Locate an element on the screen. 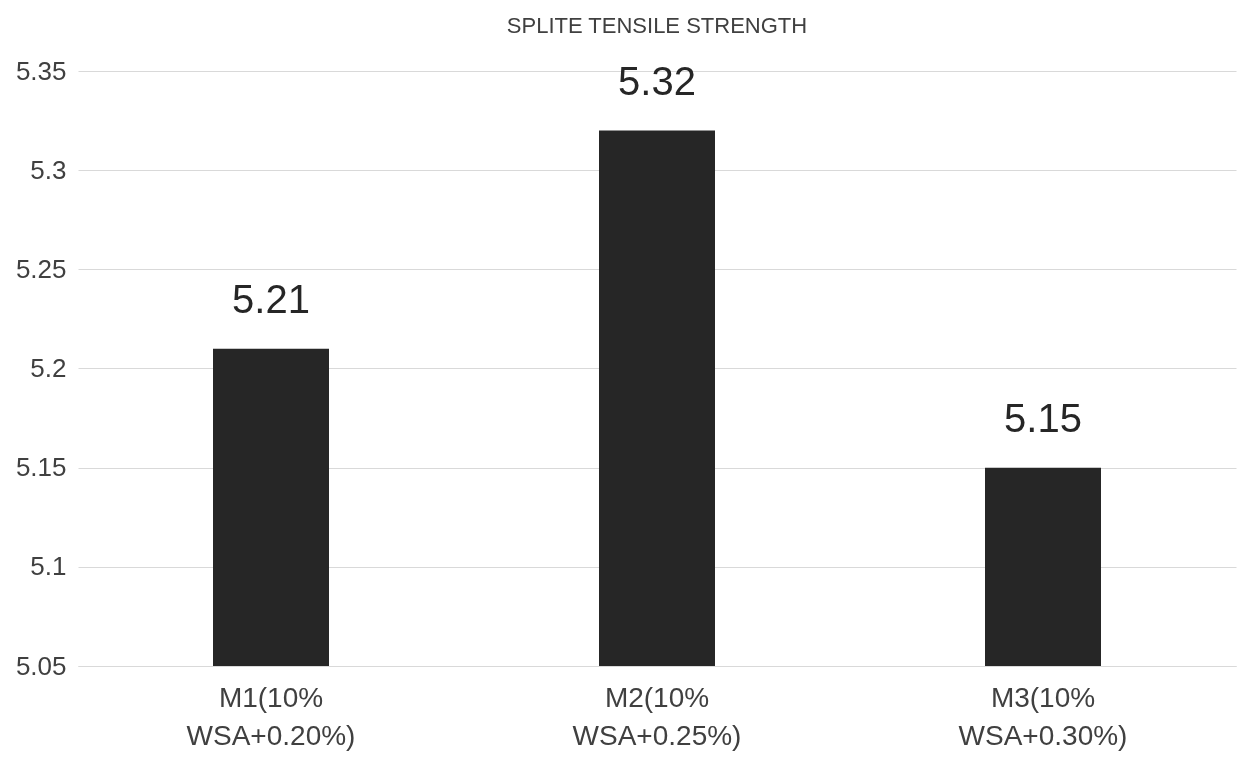  y-tick-label: 5.3 is located at coordinates (48, 169).